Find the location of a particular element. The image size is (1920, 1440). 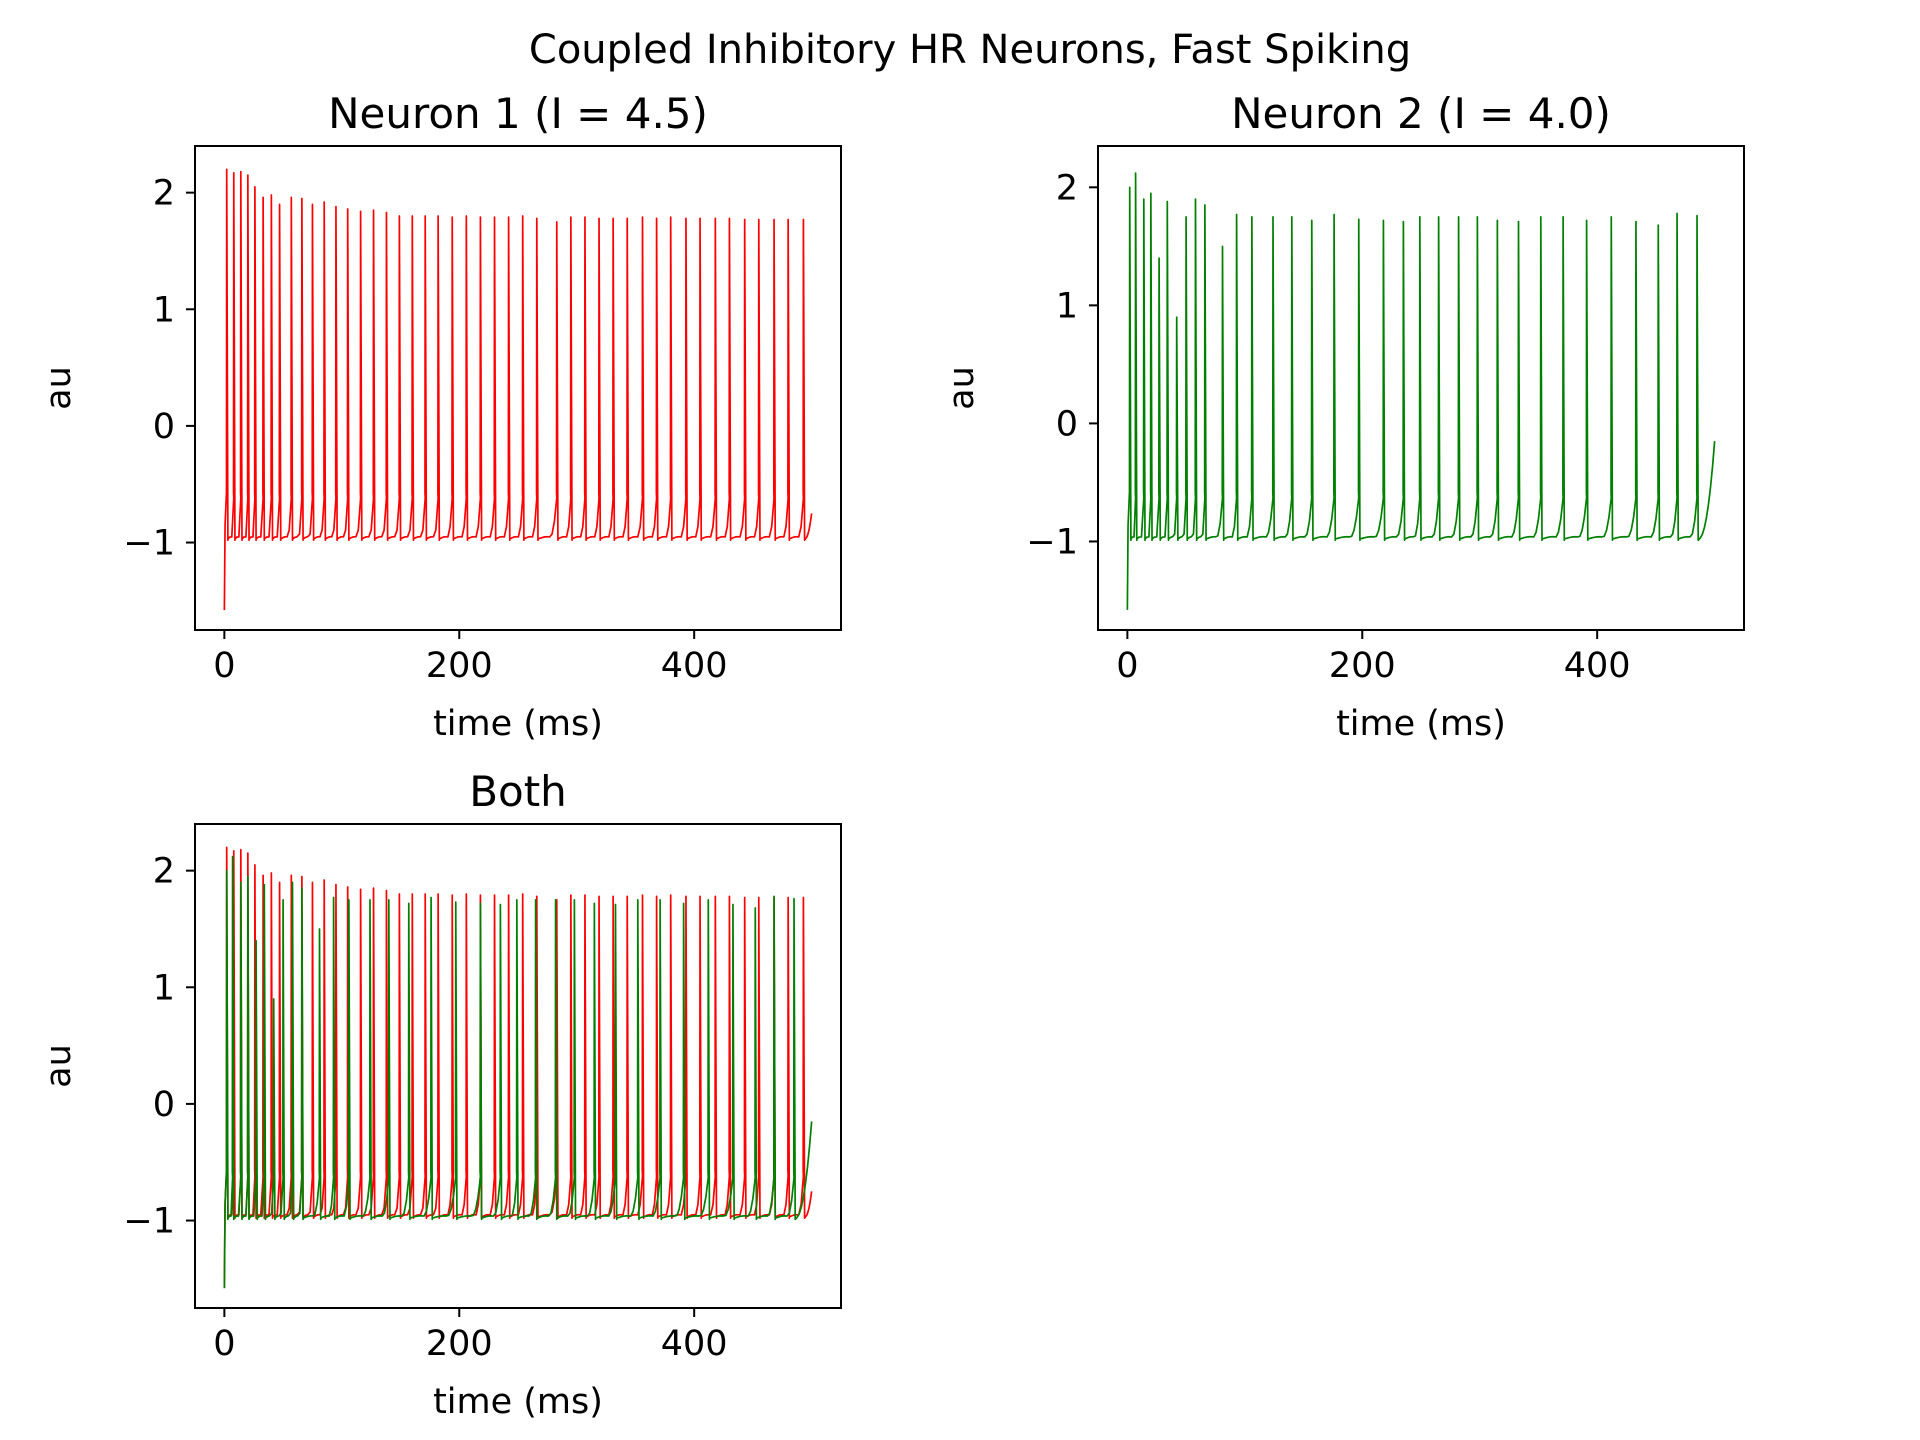

subplot-title: Neuron 1 (I = 4.5) is located at coordinates (518, 113).